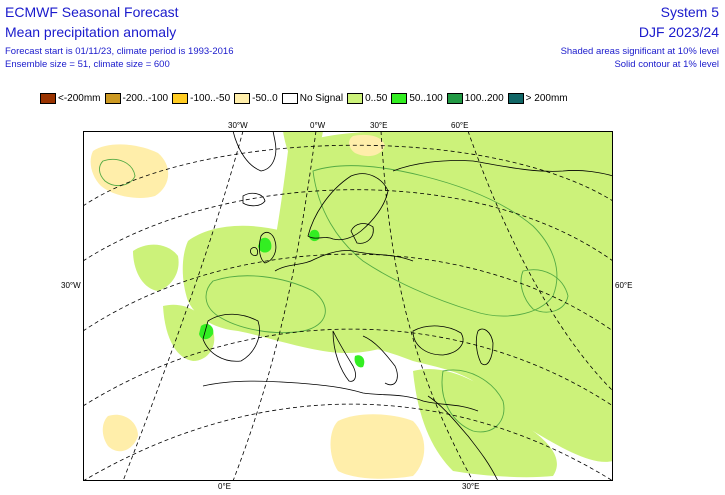 Image resolution: width=725 pixels, height=495 pixels. I want to click on coord-label-top-0: 0°W, so click(318, 125).